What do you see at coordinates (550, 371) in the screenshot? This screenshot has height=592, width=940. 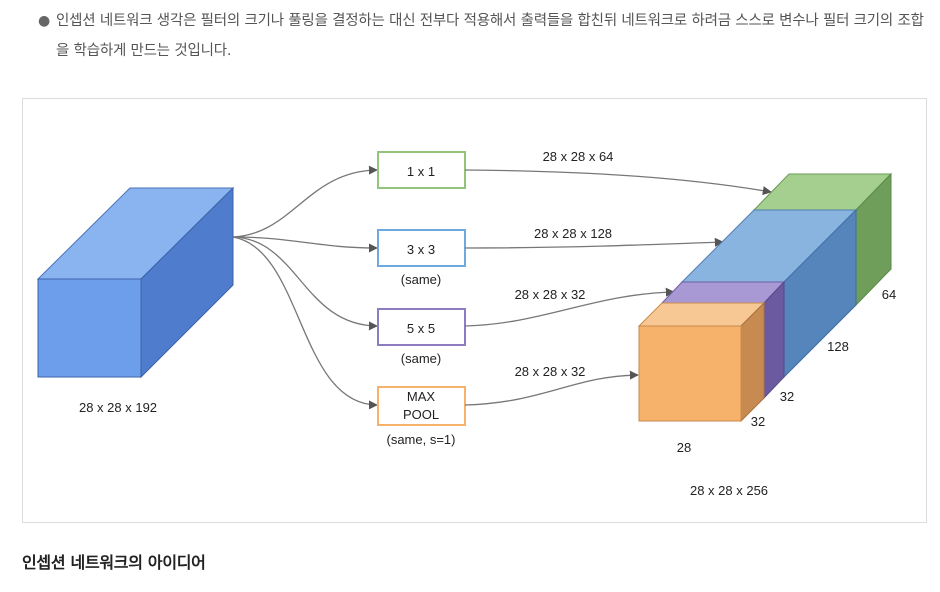 I see `output-label-maxpool: 28 x 28 x 32` at bounding box center [550, 371].